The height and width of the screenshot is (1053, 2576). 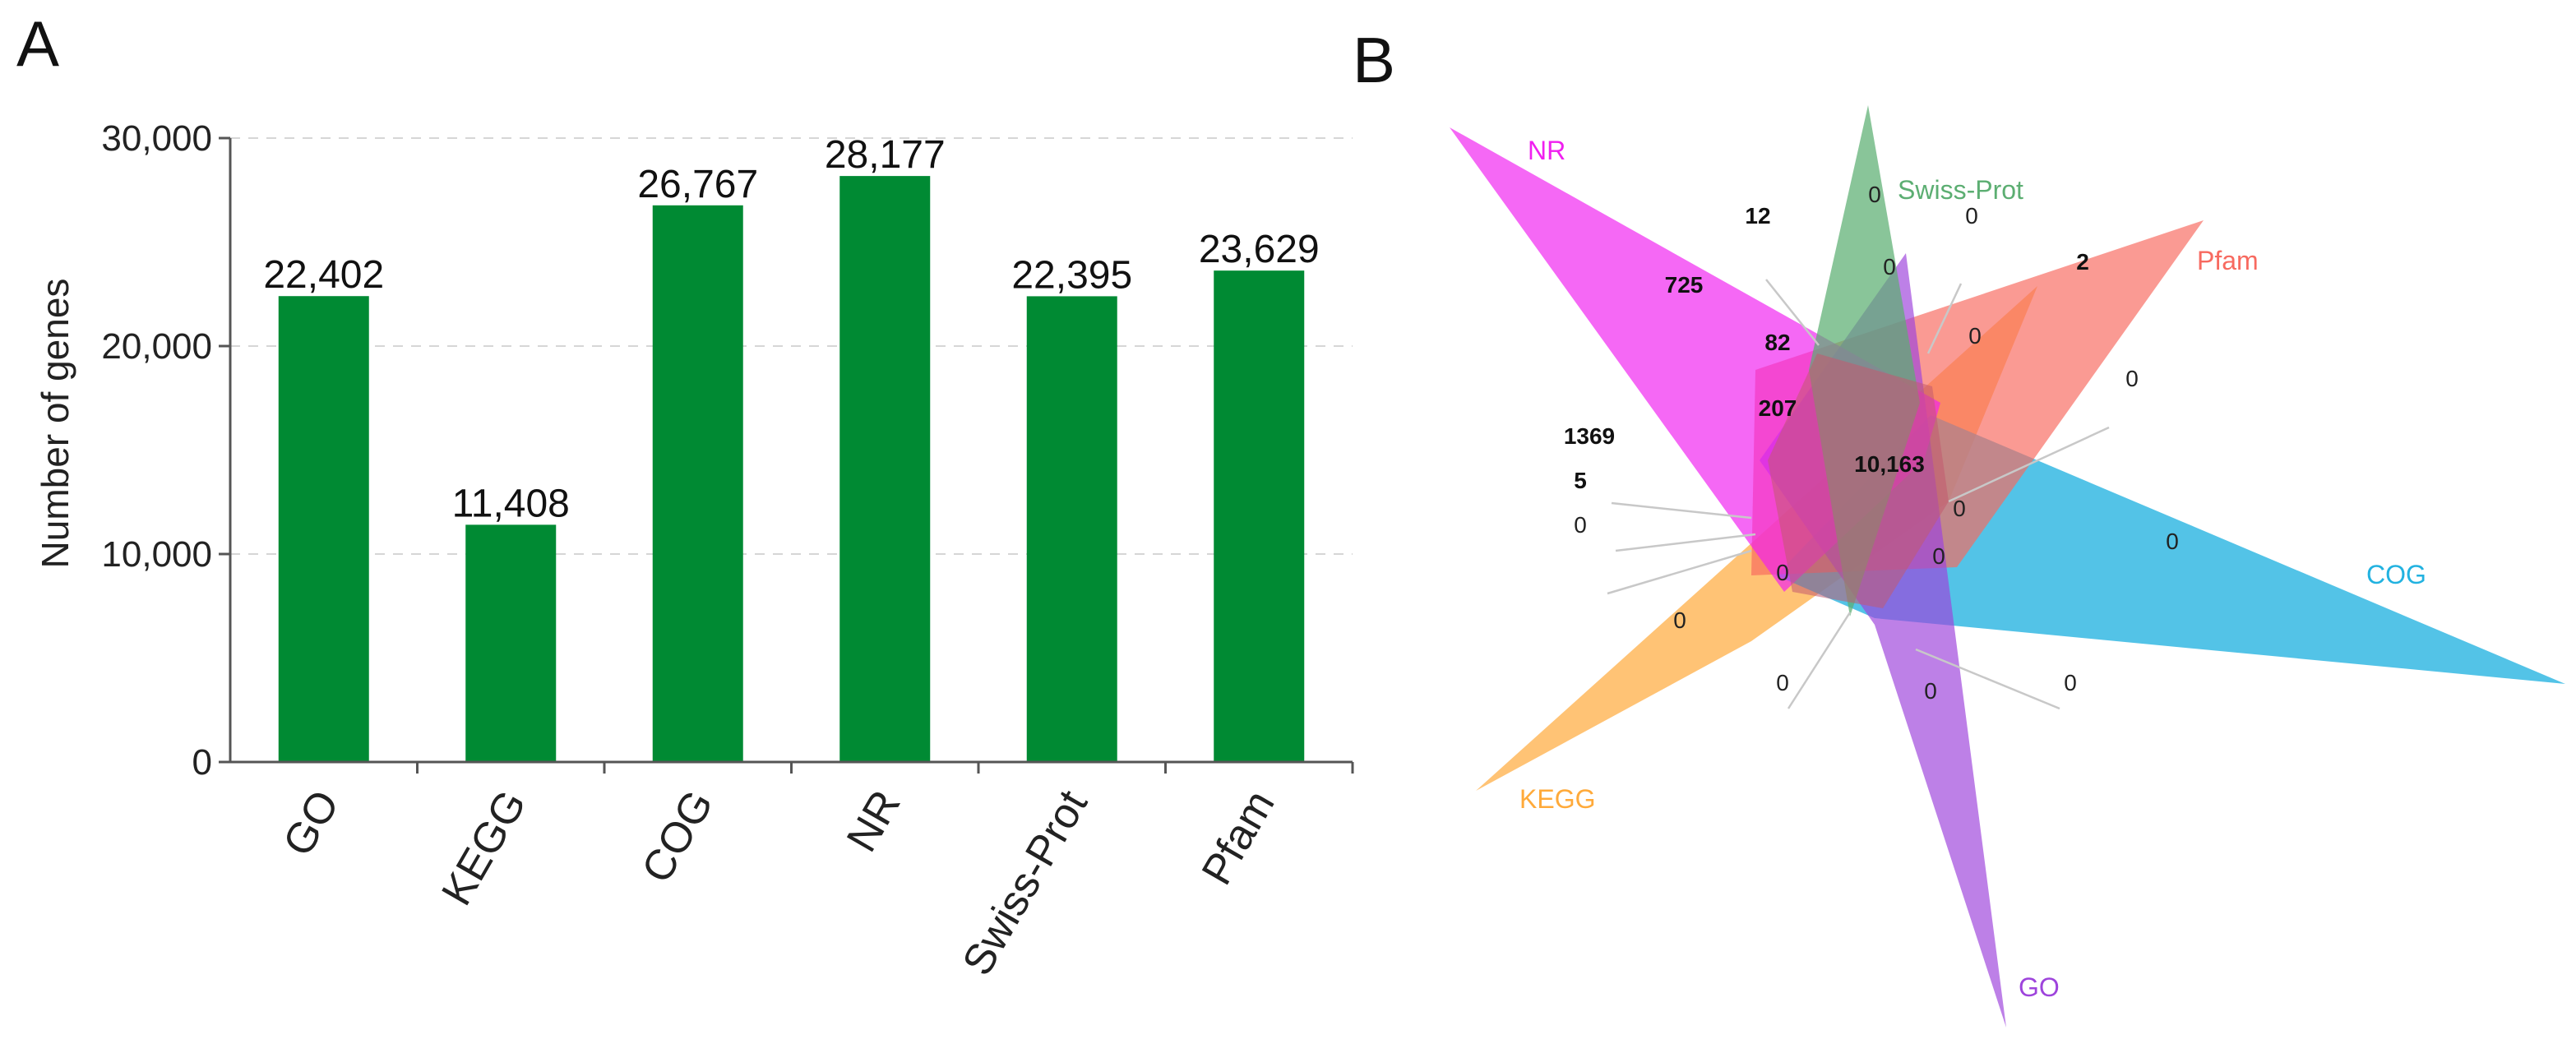 I want to click on bar-kegg, so click(x=511, y=643).